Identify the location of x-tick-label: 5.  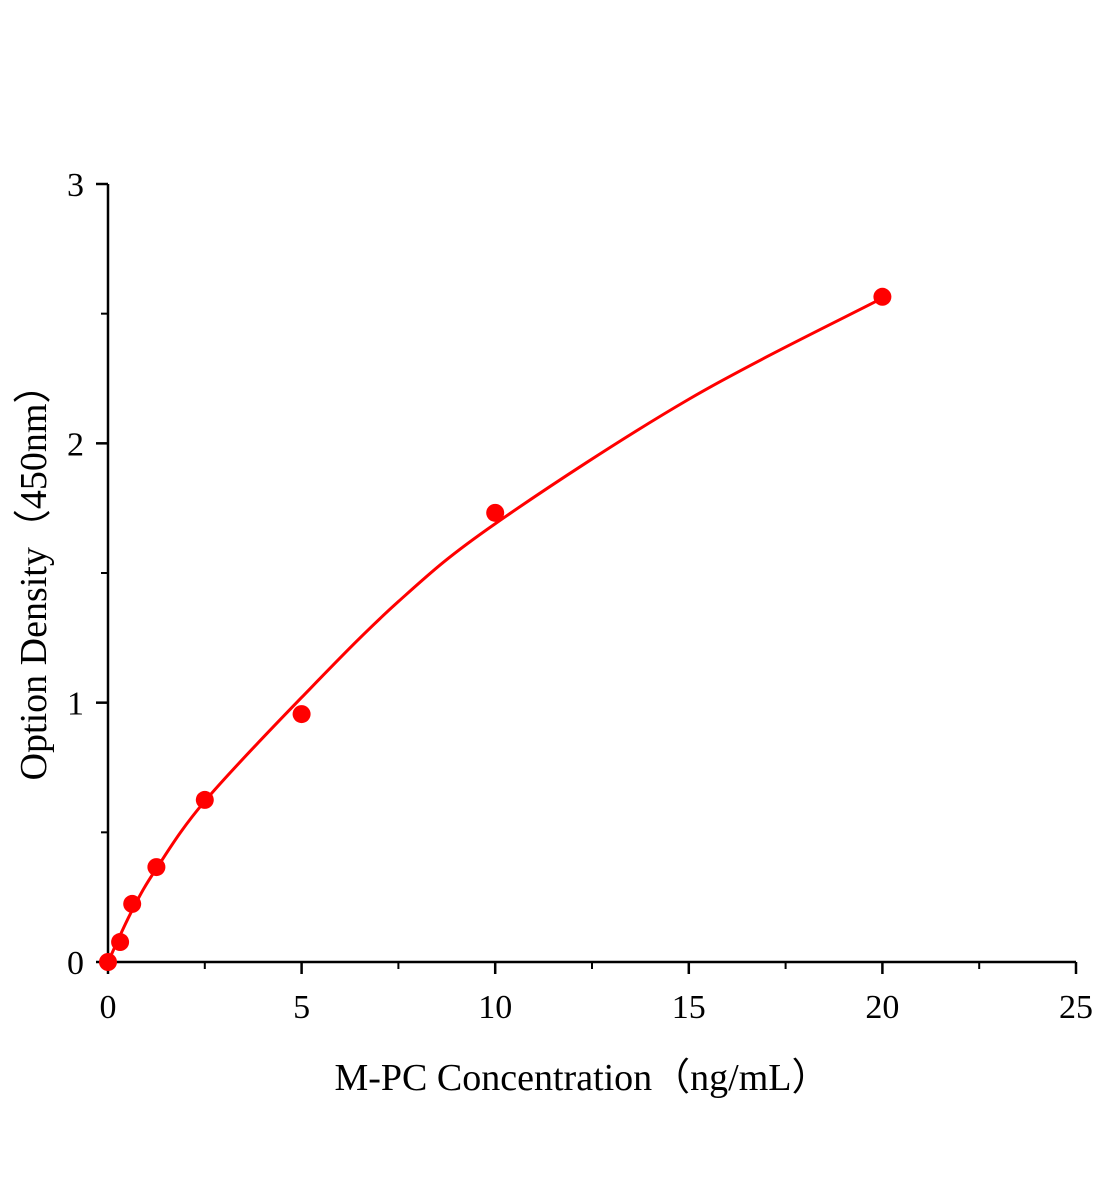
(301, 1007).